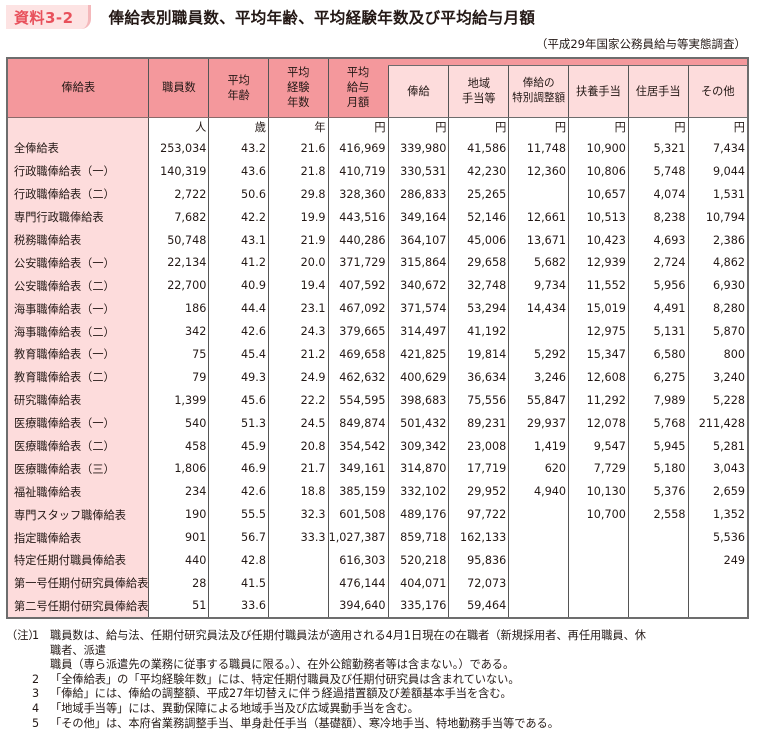  What do you see at coordinates (718, 446) in the screenshot?
I see `value-cell: 5,281` at bounding box center [718, 446].